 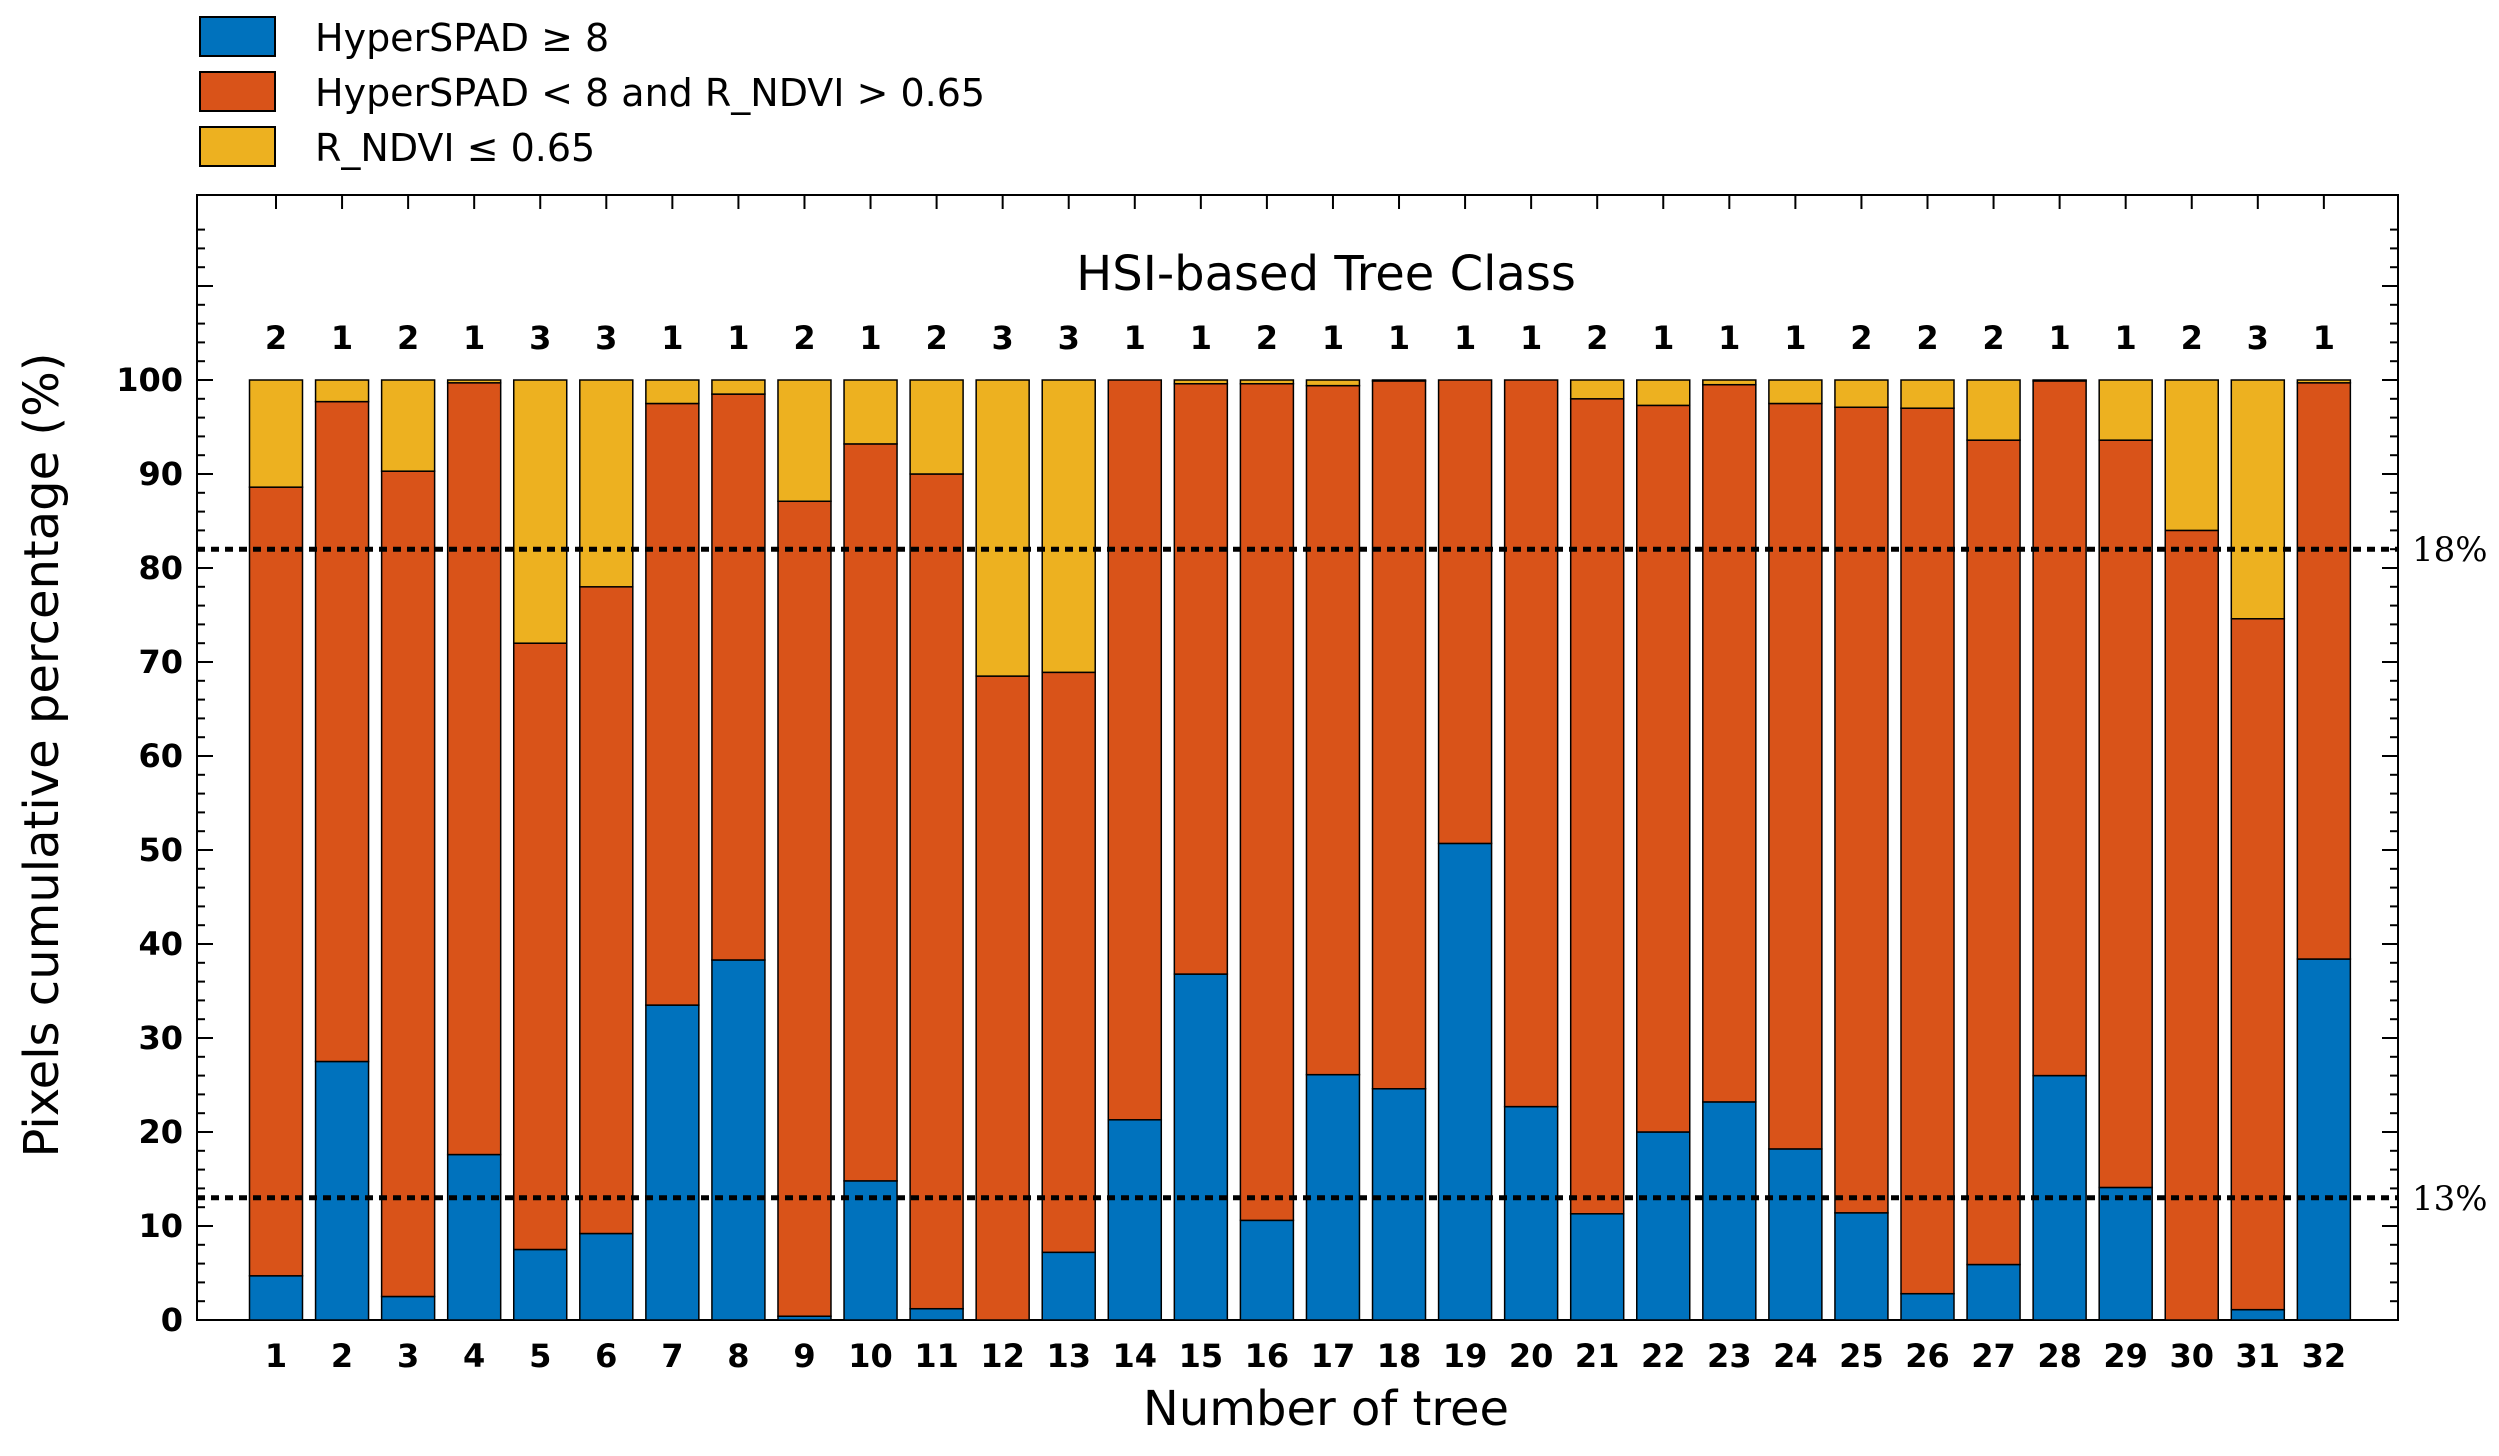 I want to click on x-tick-label: 10, so click(x=870, y=1356).